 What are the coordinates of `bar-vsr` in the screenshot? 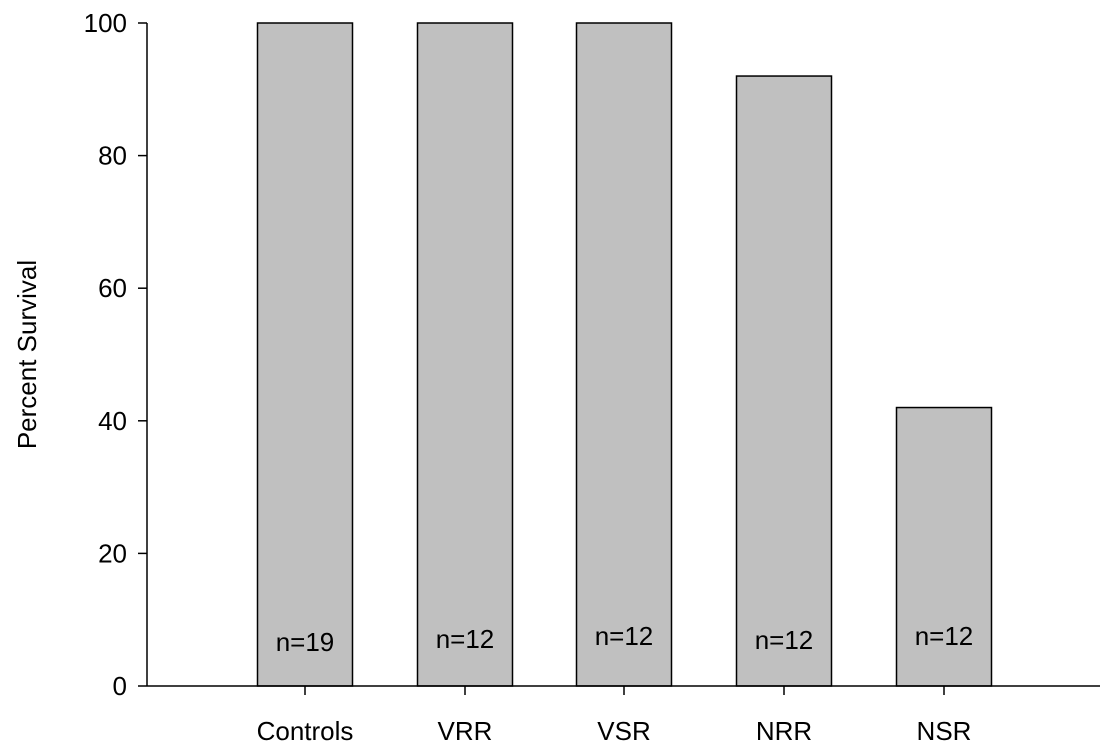 It's located at (624, 354).